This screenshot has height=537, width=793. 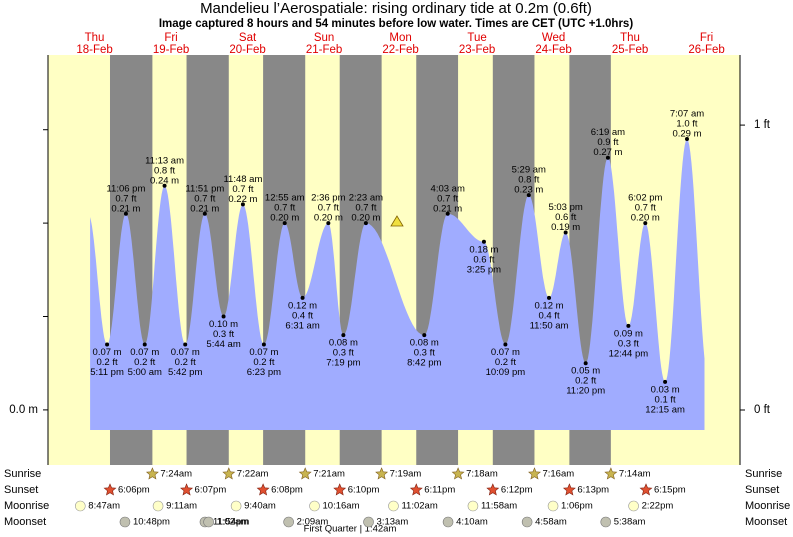 What do you see at coordinates (528, 190) in the screenshot?
I see `extreme-label: 0.23 m` at bounding box center [528, 190].